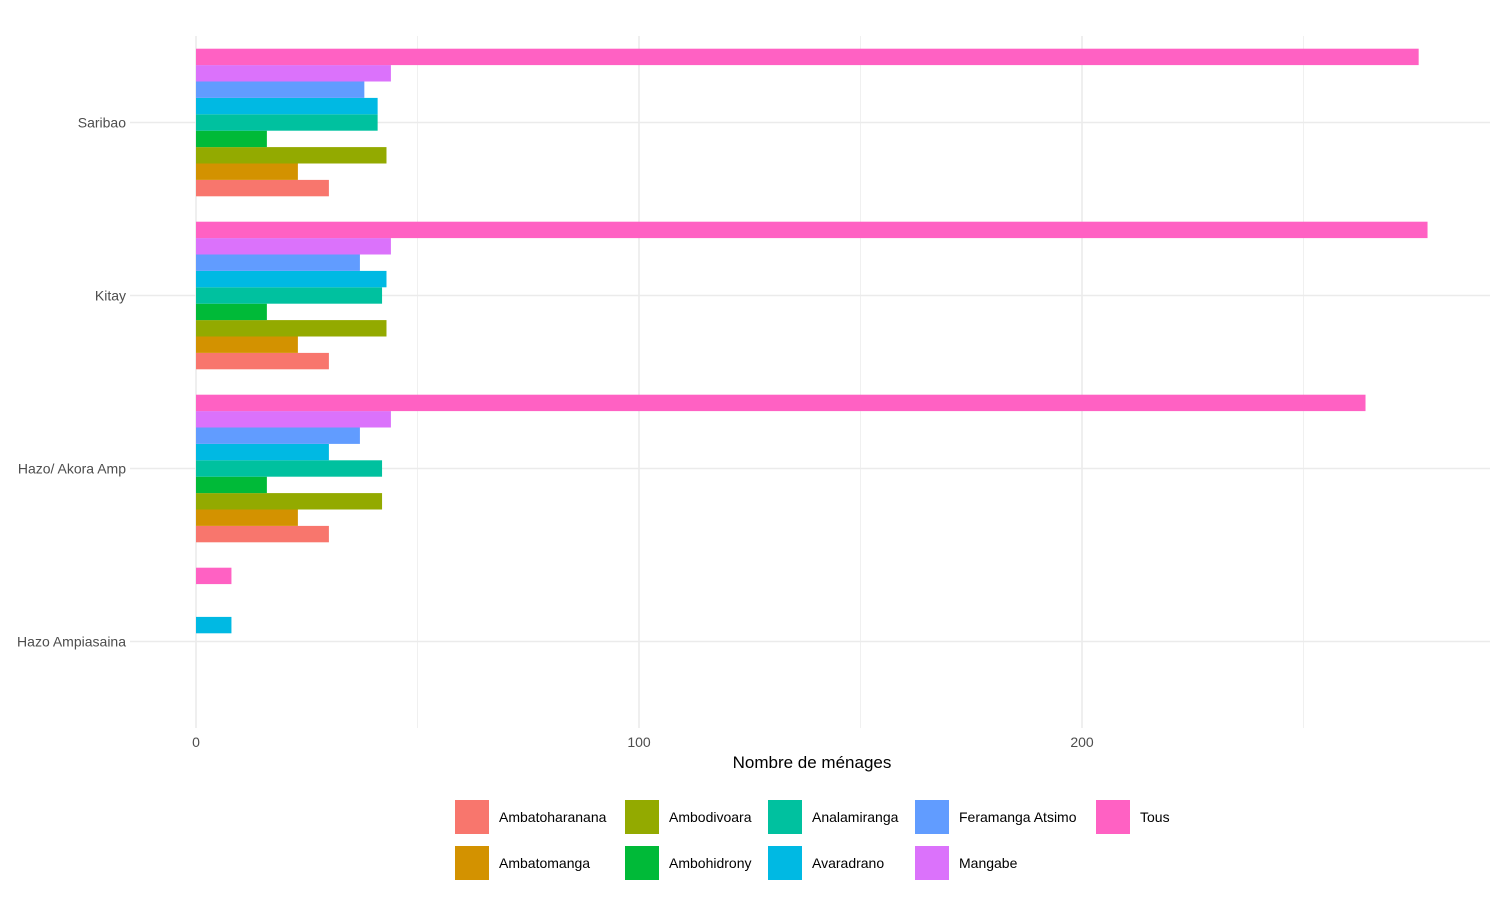 The height and width of the screenshot is (900, 1500). I want to click on x-tick-label: 100, so click(639, 742).